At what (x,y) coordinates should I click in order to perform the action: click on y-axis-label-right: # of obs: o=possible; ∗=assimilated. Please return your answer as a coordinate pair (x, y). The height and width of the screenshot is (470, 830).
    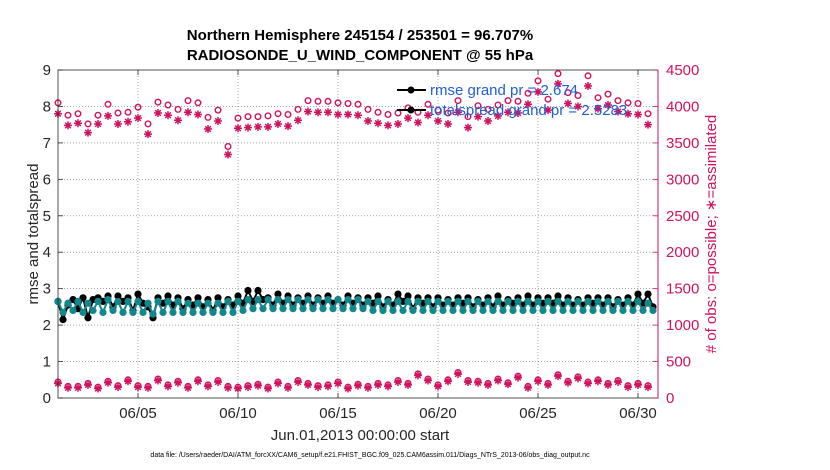
    Looking at the image, I should click on (711, 234).